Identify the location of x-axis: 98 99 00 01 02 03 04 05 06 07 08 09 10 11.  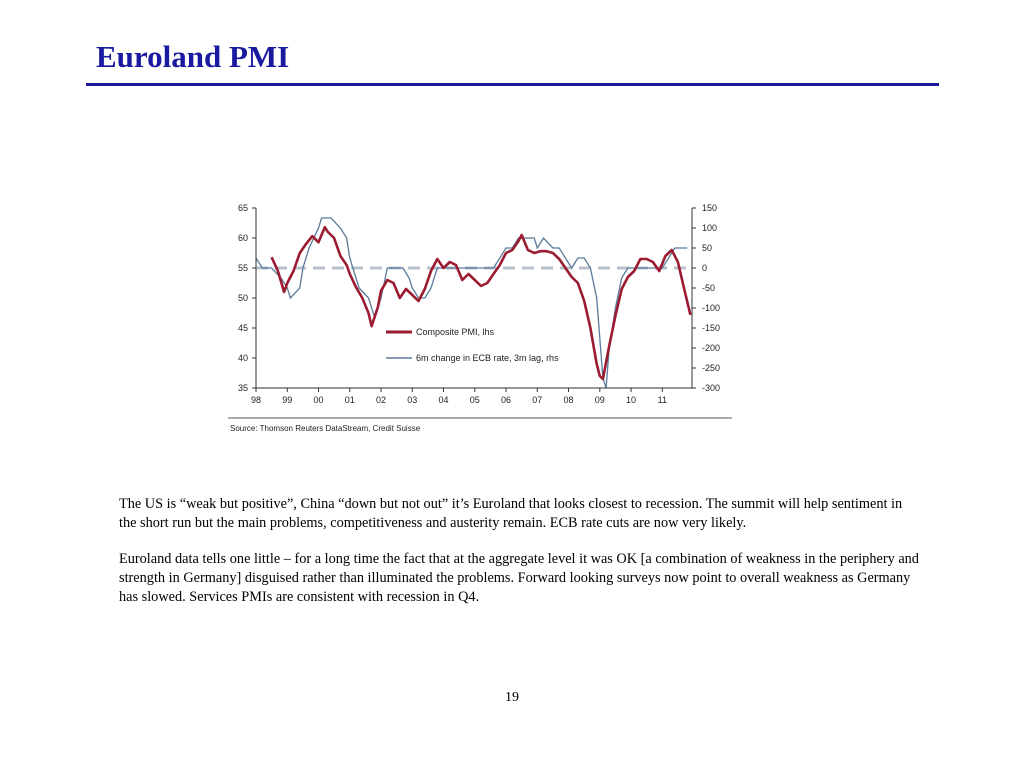
(459, 396).